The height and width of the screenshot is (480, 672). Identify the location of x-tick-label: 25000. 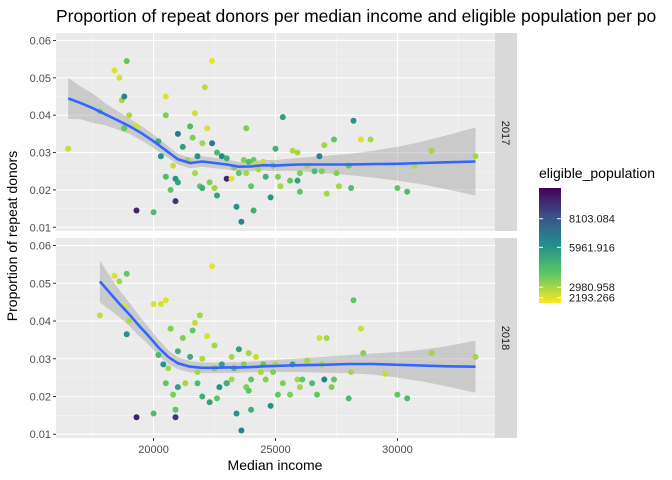
(275, 450).